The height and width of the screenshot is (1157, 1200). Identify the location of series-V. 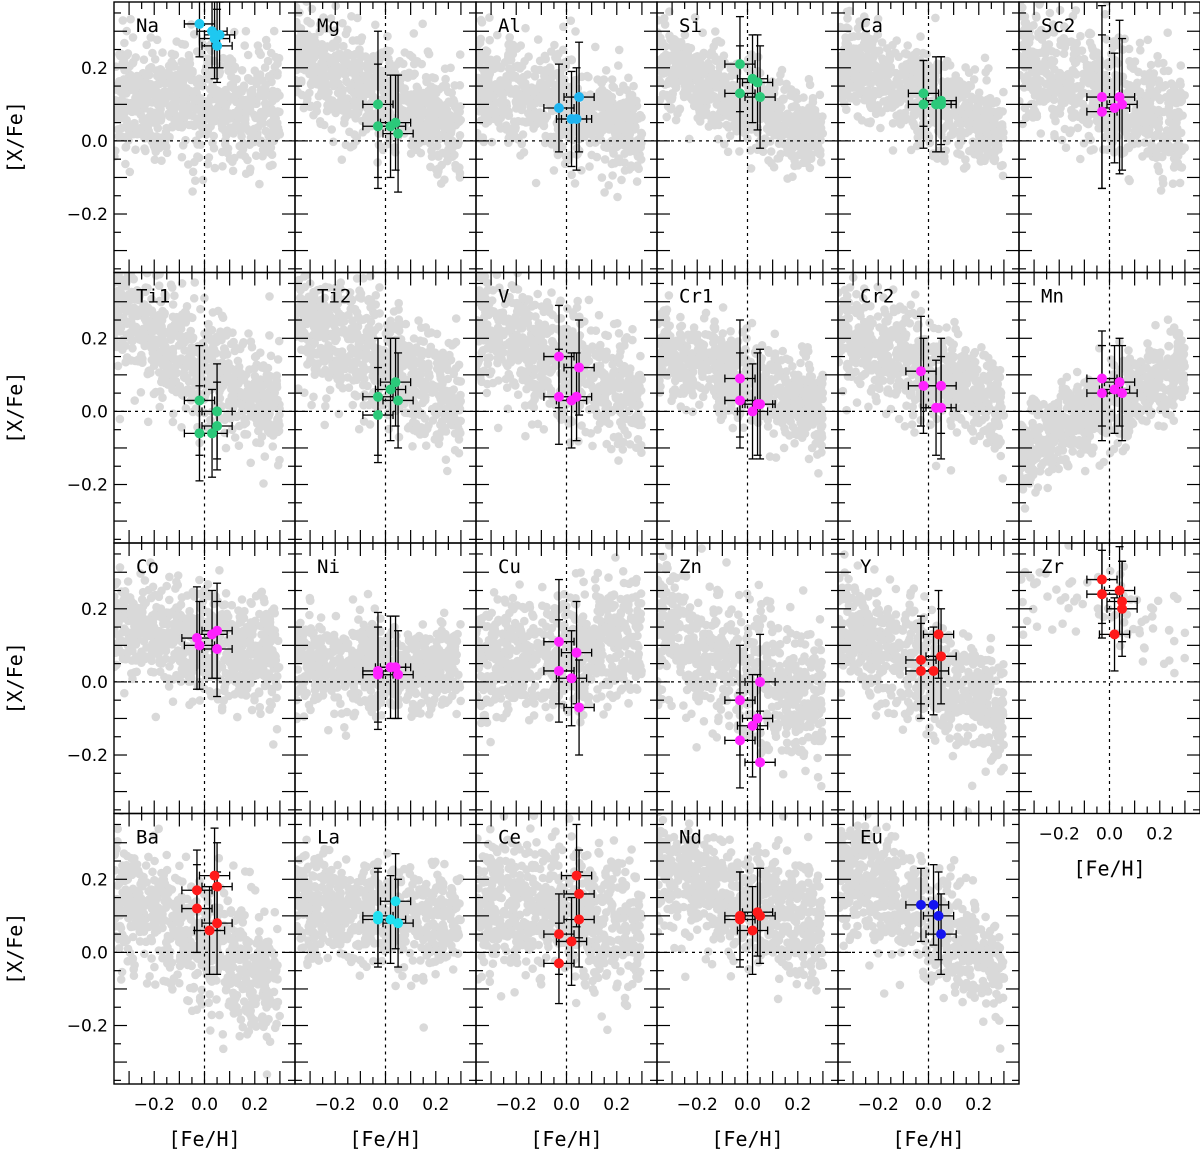
(569, 376).